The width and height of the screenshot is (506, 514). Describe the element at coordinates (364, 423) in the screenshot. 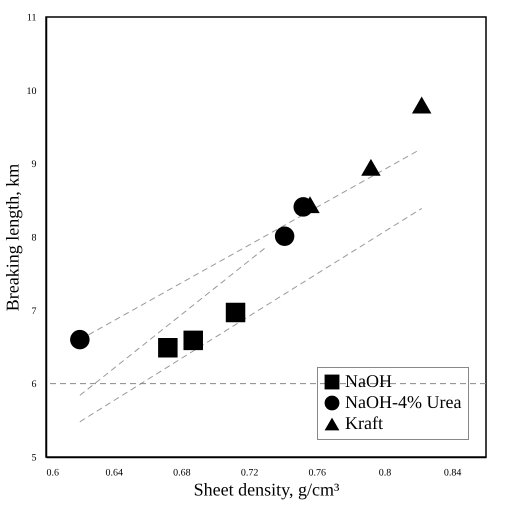

I see `legend-label: Kraft` at that location.